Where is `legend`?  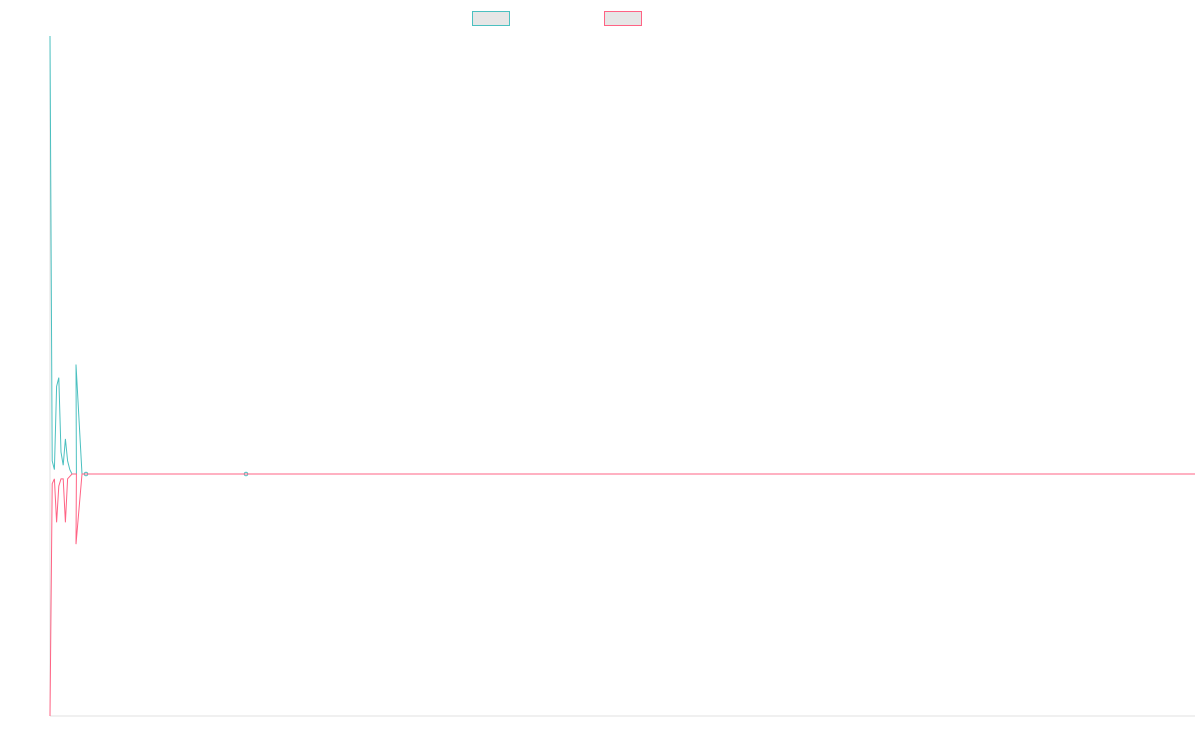 legend is located at coordinates (600, 18).